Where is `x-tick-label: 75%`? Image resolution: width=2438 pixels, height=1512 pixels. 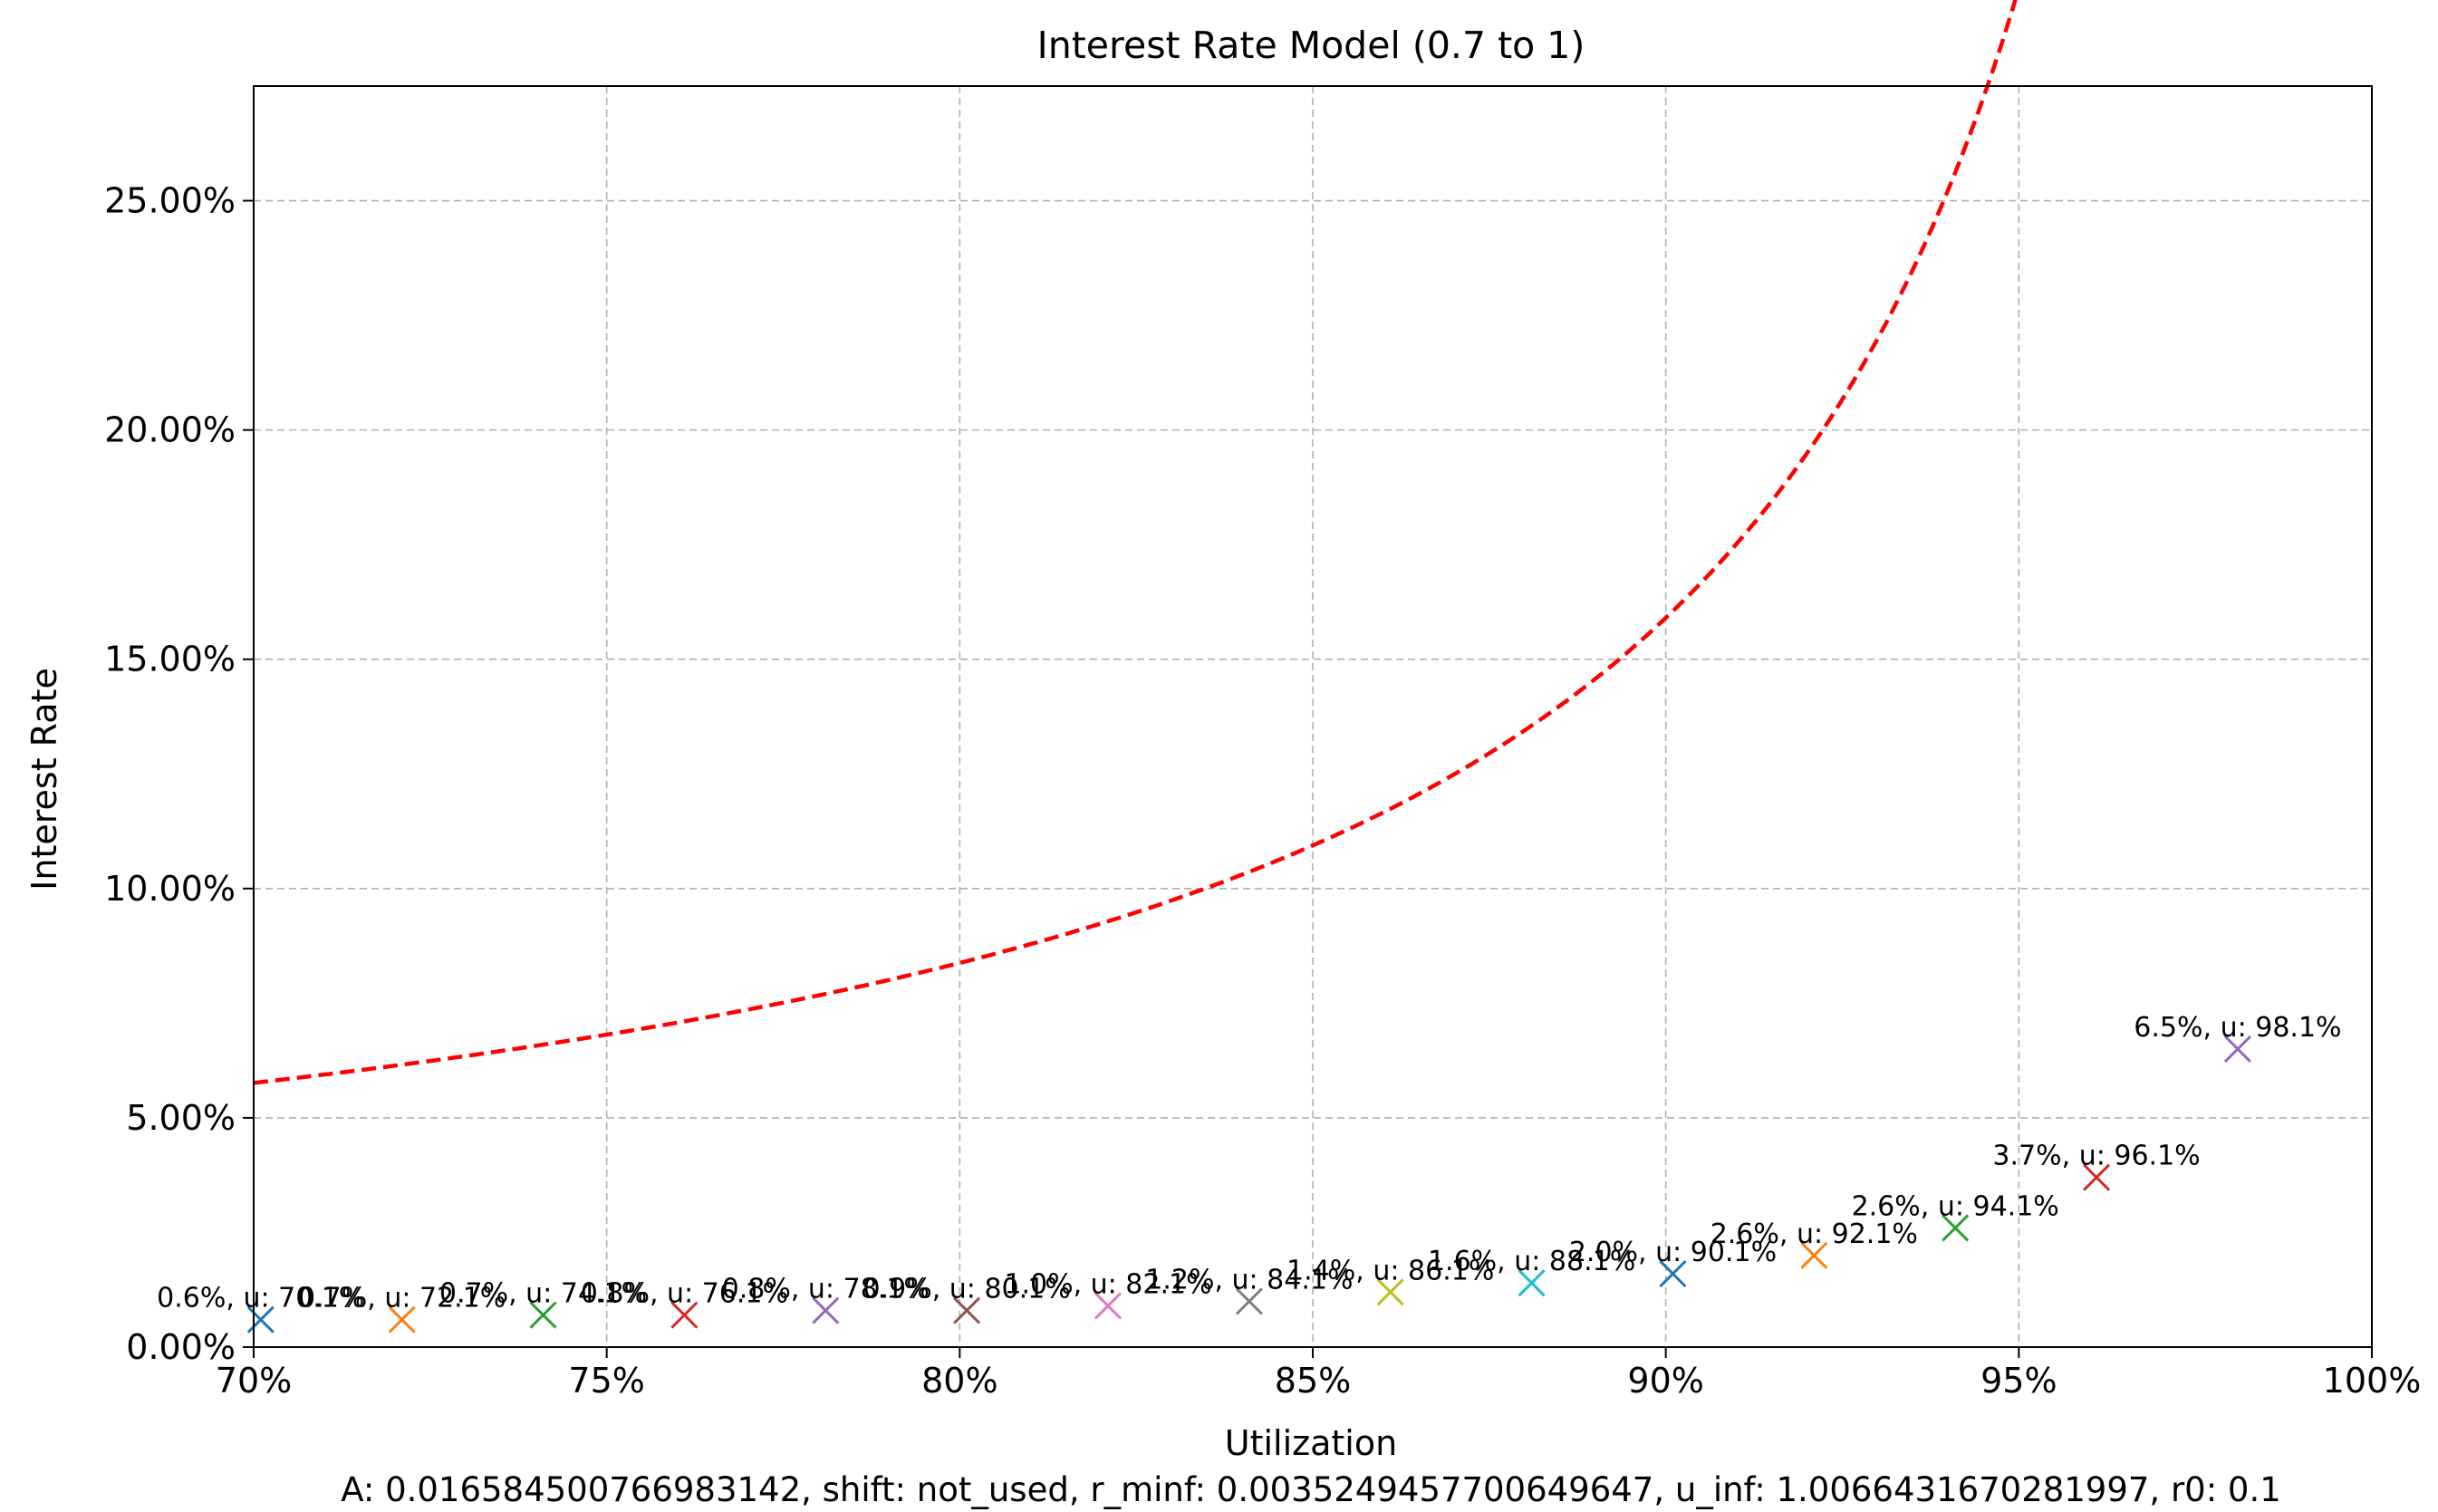
x-tick-label: 75% is located at coordinates (606, 1381).